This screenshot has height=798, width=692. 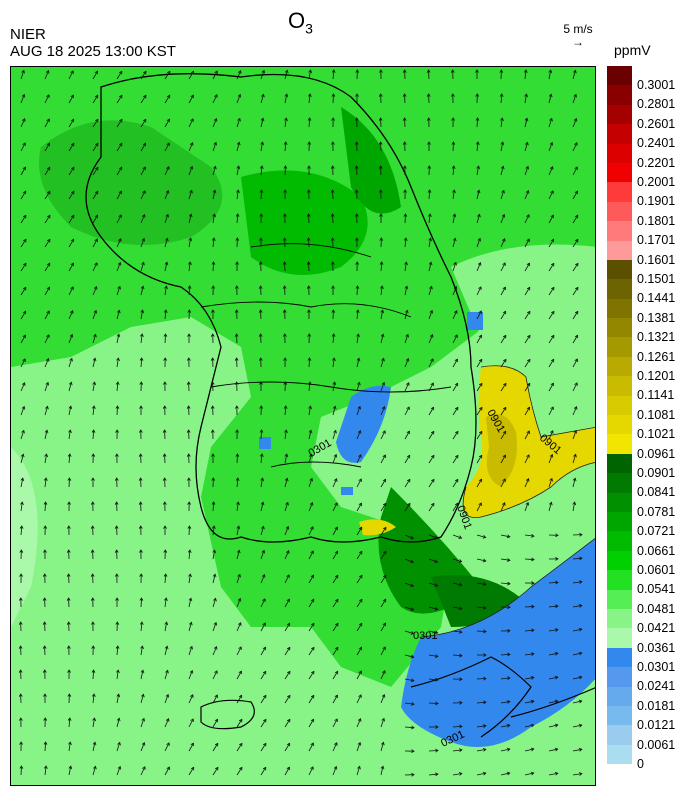 What do you see at coordinates (656, 473) in the screenshot?
I see `colorbar-label: 0.0901` at bounding box center [656, 473].